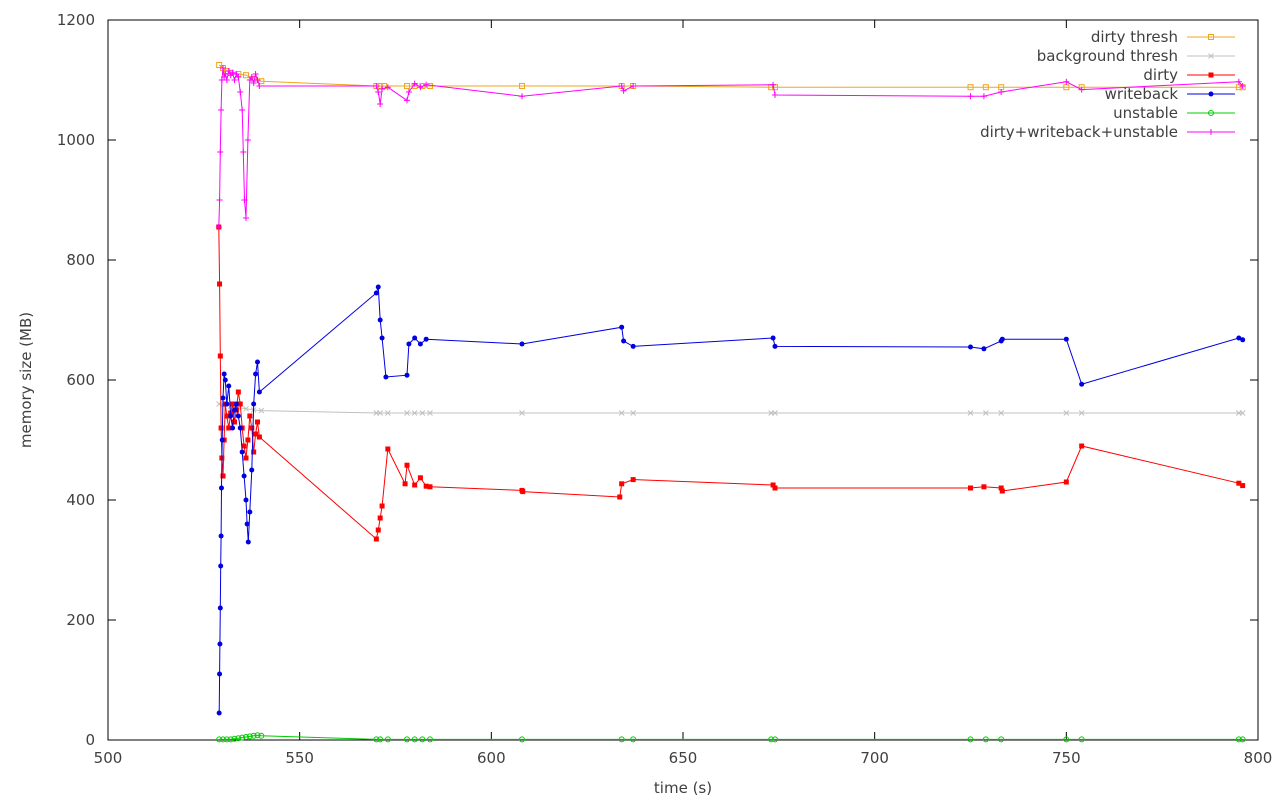  Describe the element at coordinates (491, 758) in the screenshot. I see `x-tick-label: 600` at that location.